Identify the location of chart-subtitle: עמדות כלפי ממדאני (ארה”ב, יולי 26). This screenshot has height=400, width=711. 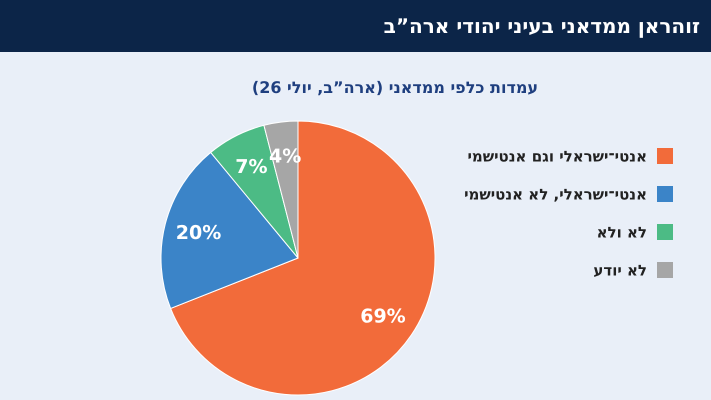
(395, 87).